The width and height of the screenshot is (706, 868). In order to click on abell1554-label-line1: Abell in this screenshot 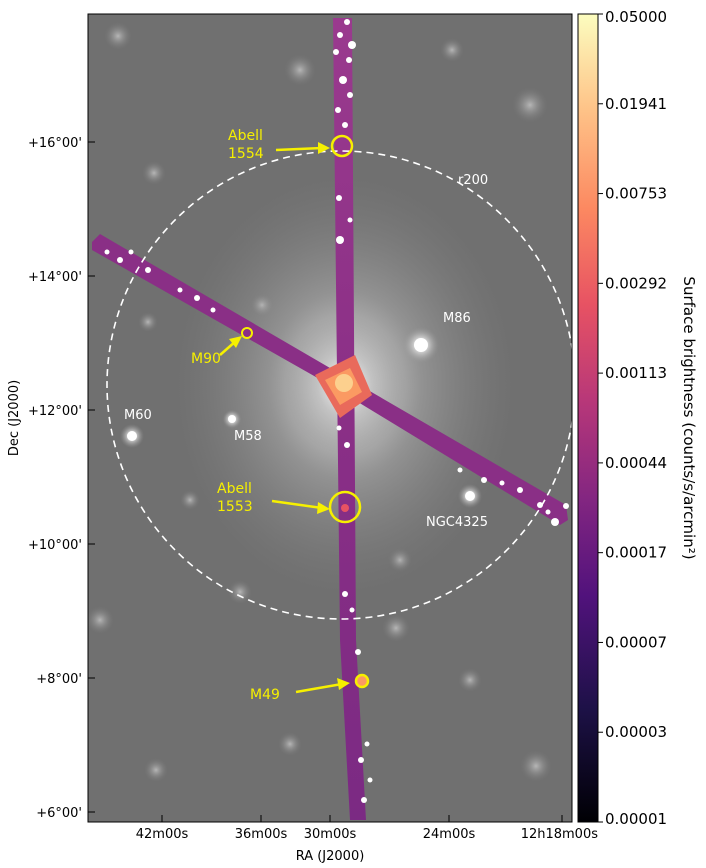, I will do `click(245, 136)`.